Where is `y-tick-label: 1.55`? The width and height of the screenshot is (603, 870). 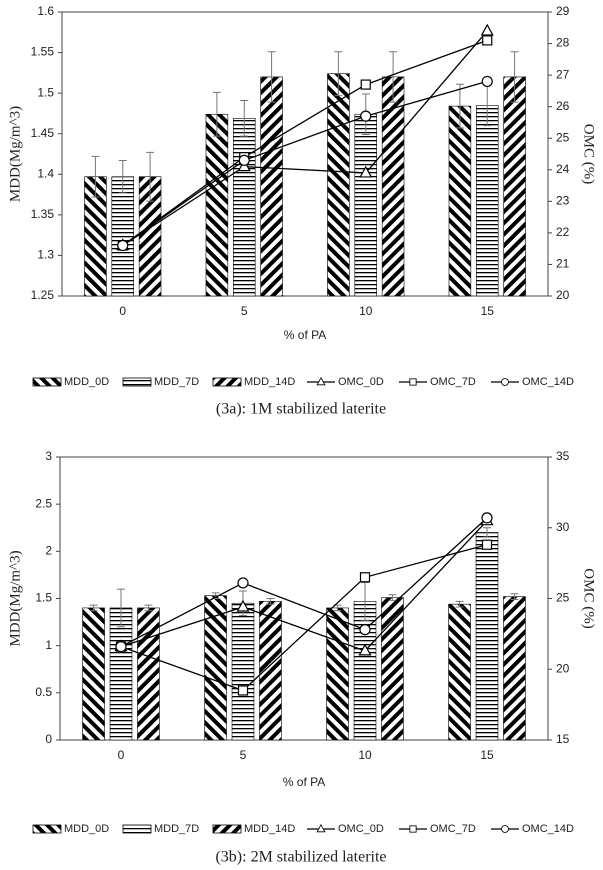
y-tick-label: 1.55 is located at coordinates (43, 52).